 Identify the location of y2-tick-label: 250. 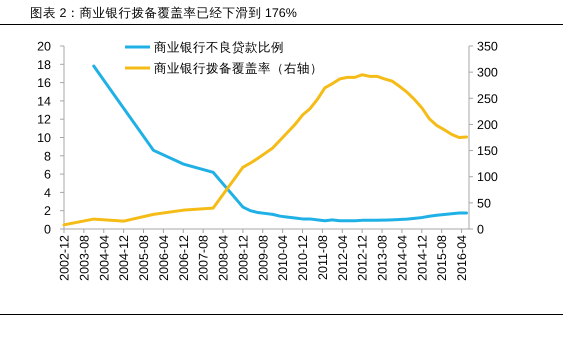
(487, 99).